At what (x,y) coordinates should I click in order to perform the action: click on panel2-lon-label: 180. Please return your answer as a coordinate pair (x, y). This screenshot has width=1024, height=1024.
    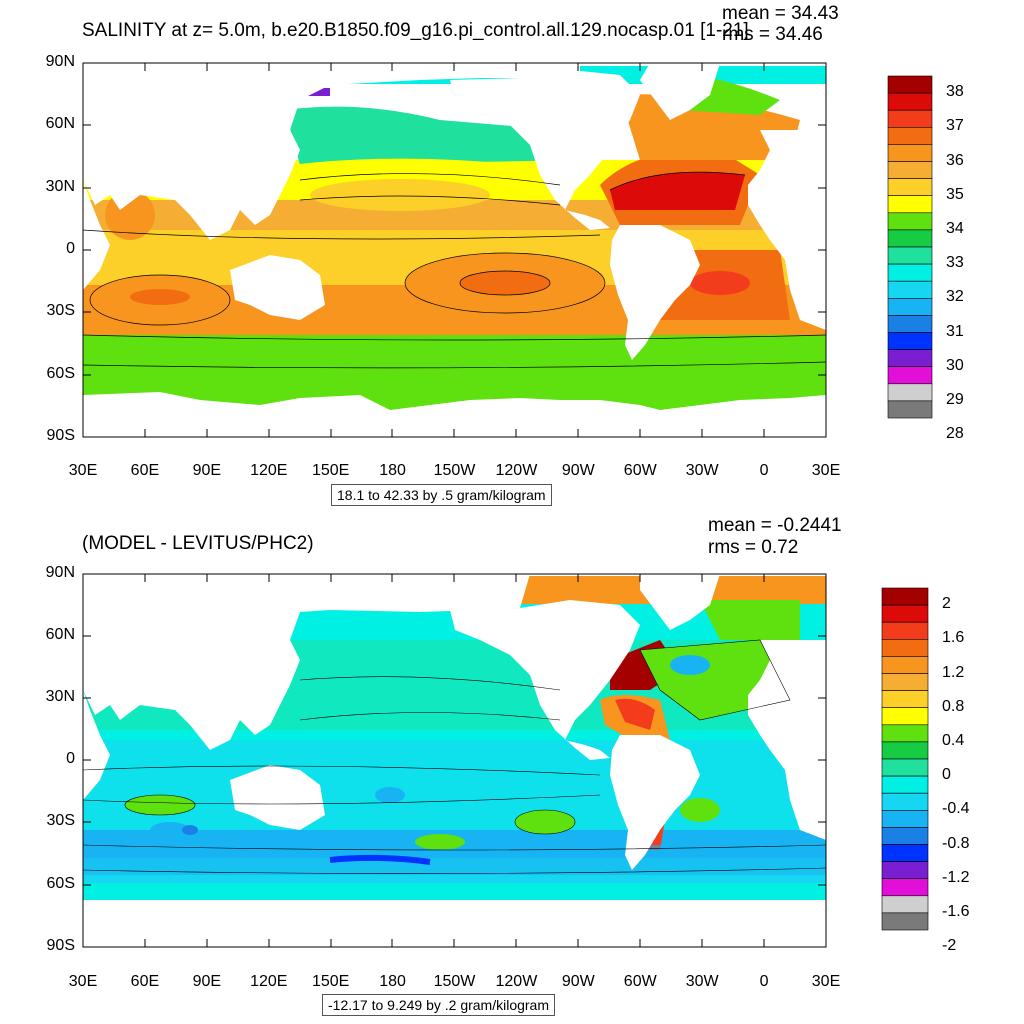
    Looking at the image, I should click on (392, 981).